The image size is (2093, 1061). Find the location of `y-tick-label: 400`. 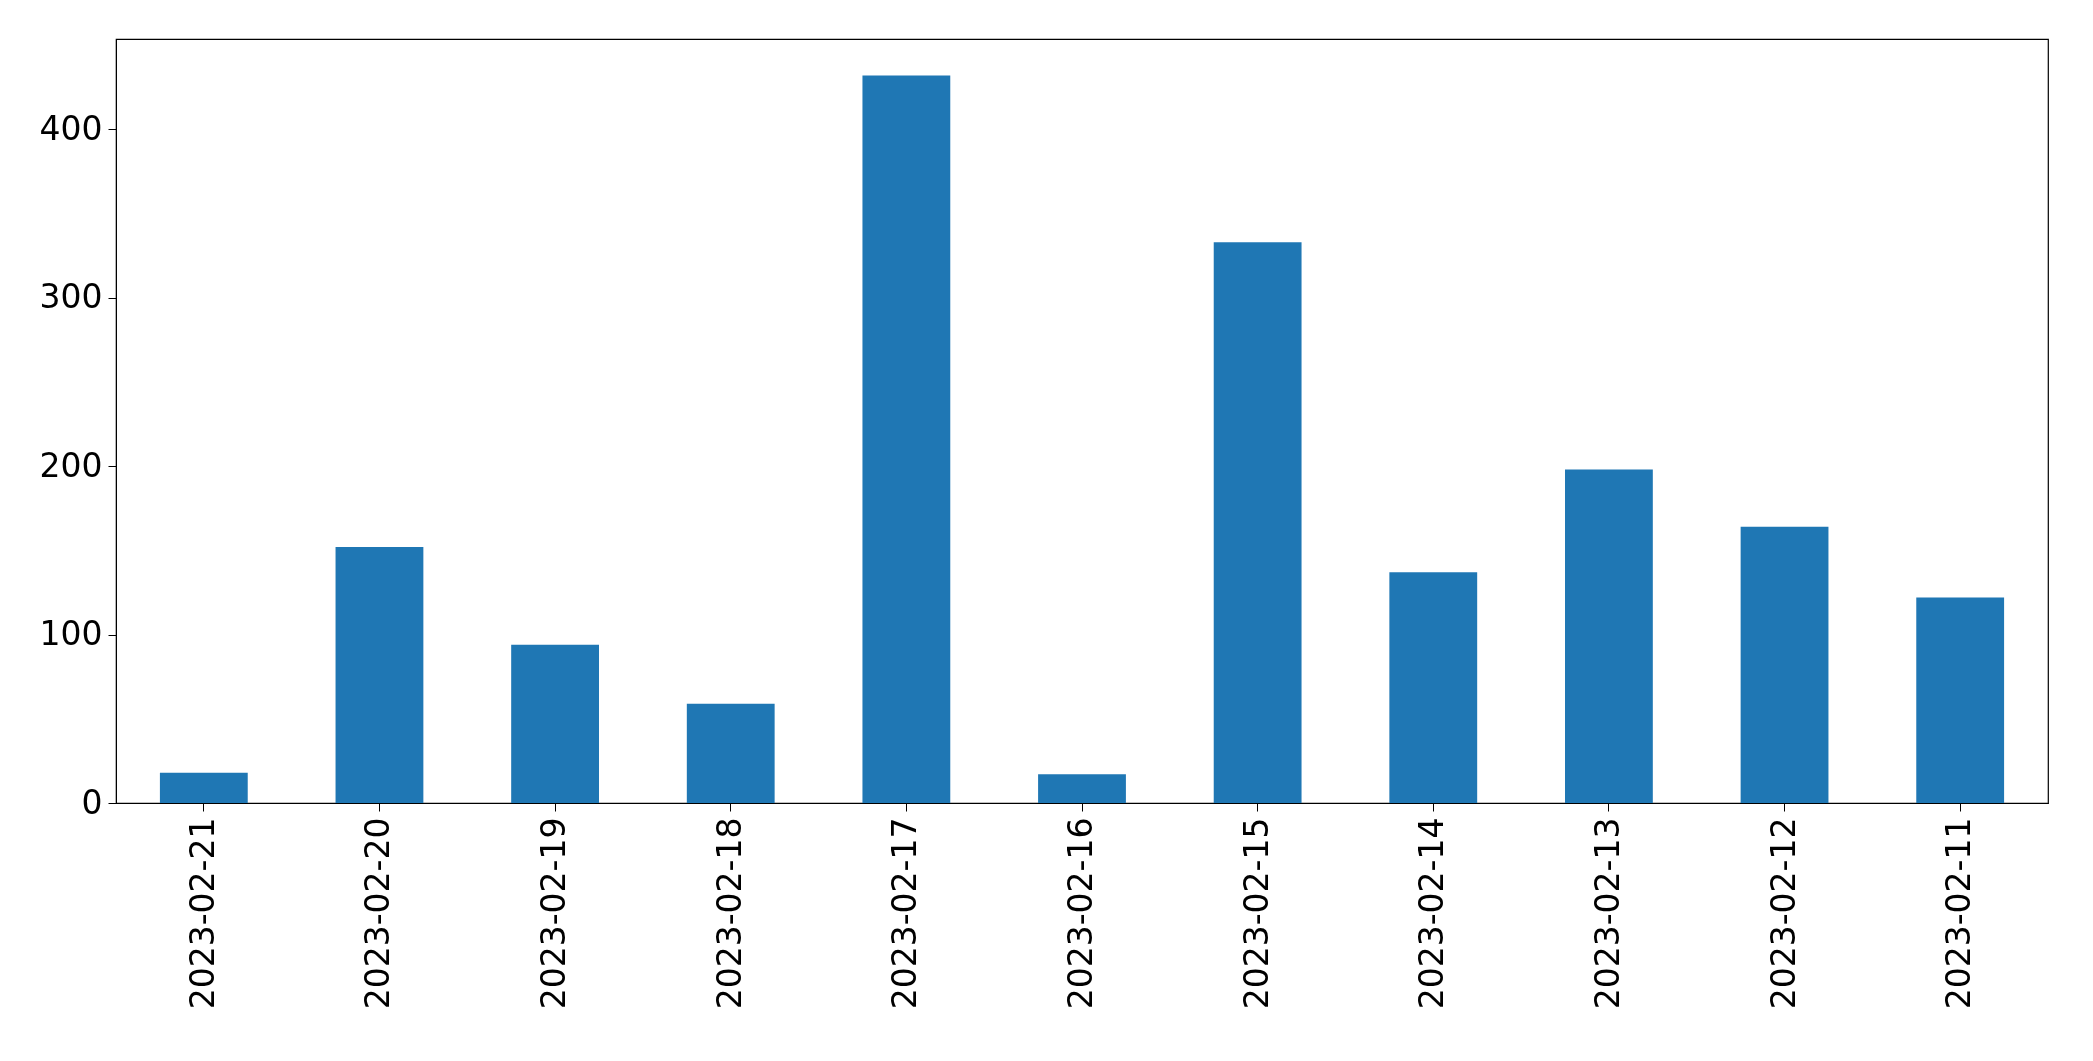

y-tick-label: 400 is located at coordinates (71, 128).